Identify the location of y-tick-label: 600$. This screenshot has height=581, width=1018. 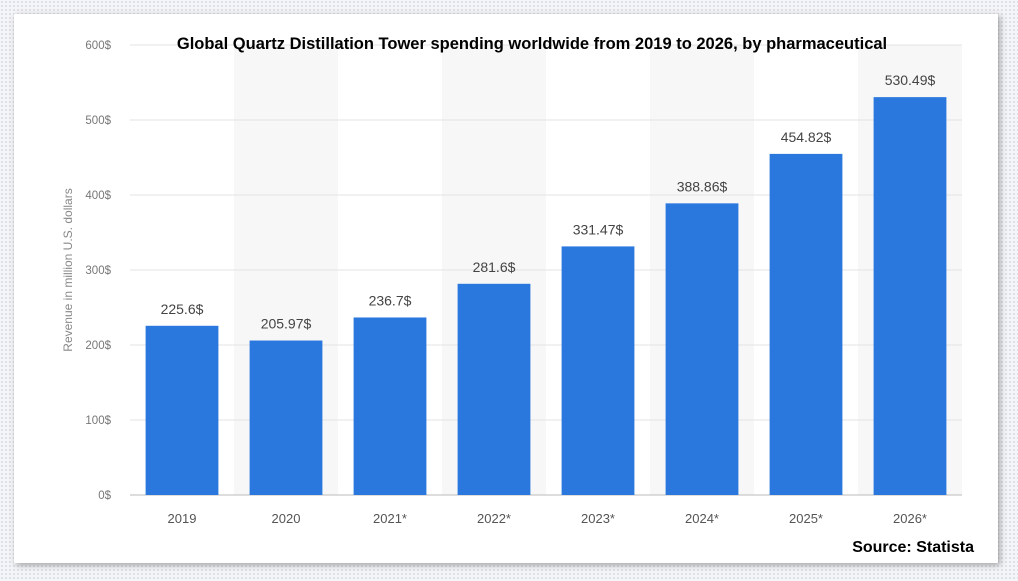
(98, 46).